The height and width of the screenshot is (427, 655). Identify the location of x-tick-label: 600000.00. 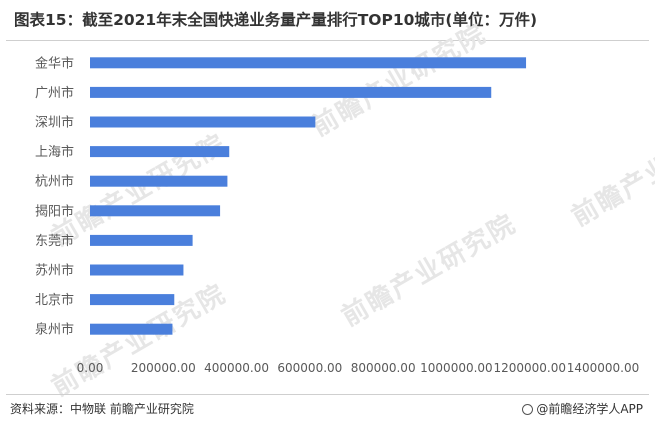
(309, 368).